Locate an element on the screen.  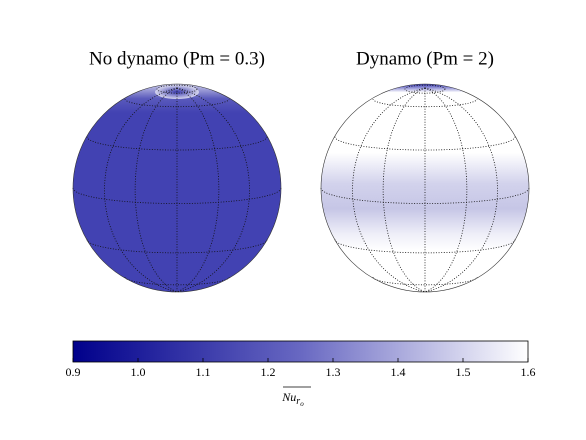
x-tick-label: 1.5 is located at coordinates (463, 372).